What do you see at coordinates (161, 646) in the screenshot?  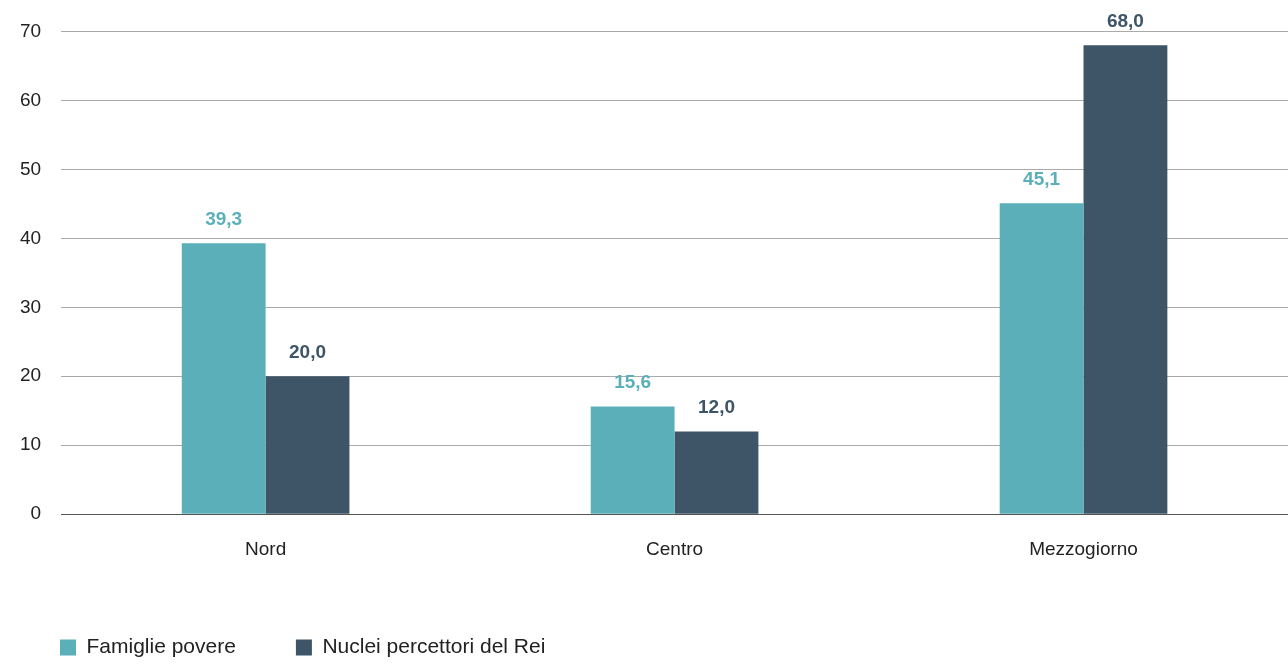 I see `legend-label: Famiglie povere` at bounding box center [161, 646].